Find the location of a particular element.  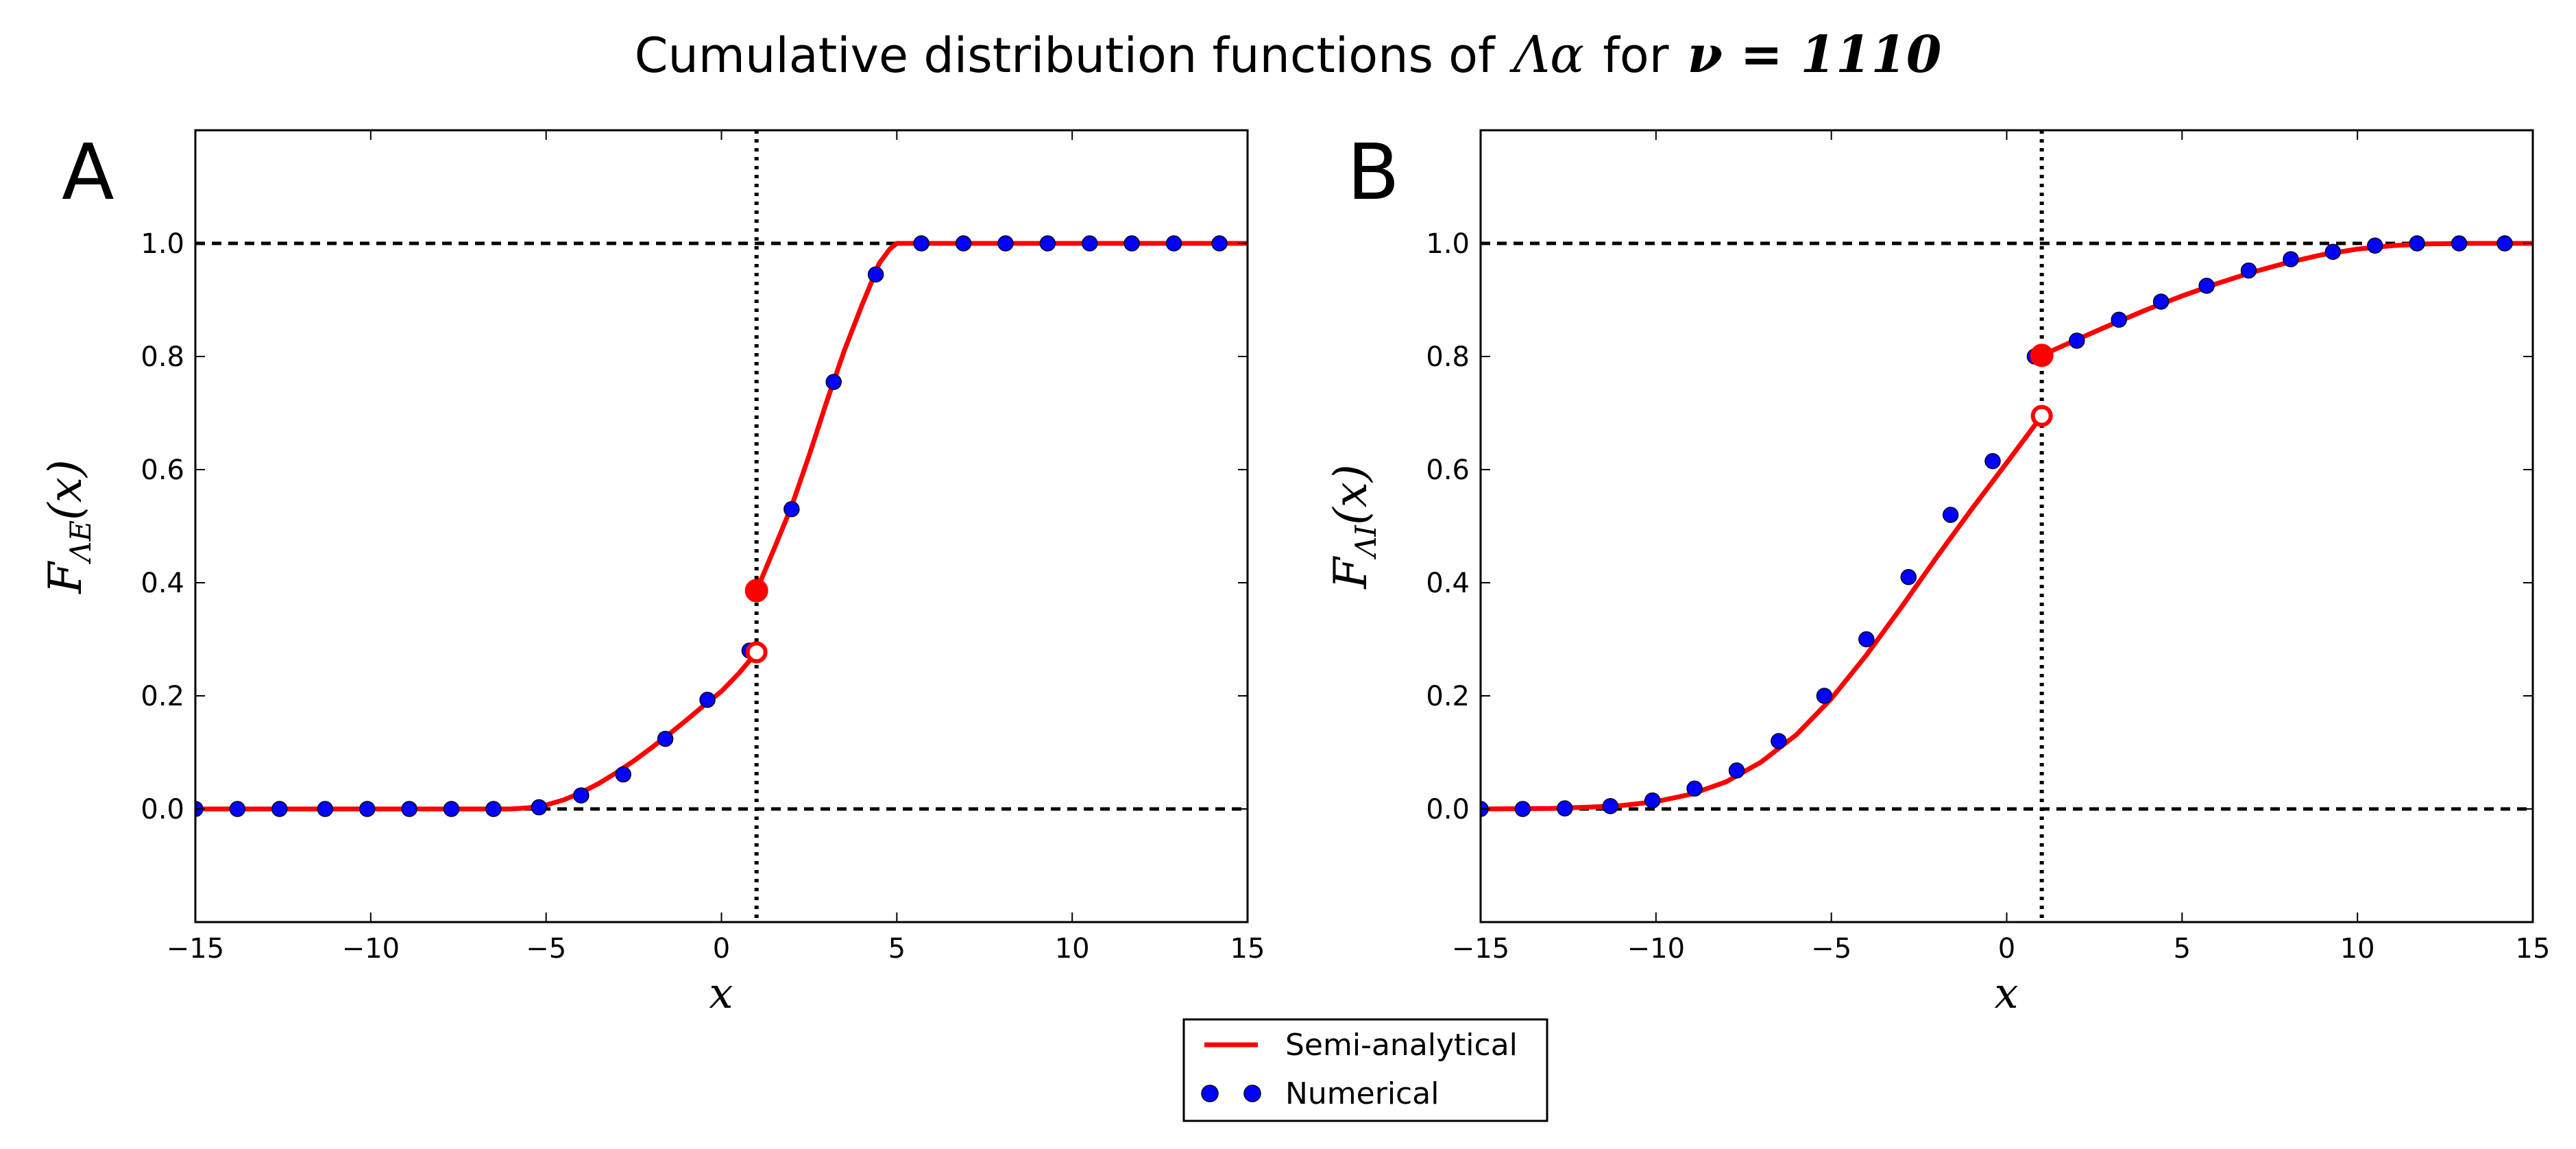

y-axis-label: FΛI(x) is located at coordinates (1353, 526).